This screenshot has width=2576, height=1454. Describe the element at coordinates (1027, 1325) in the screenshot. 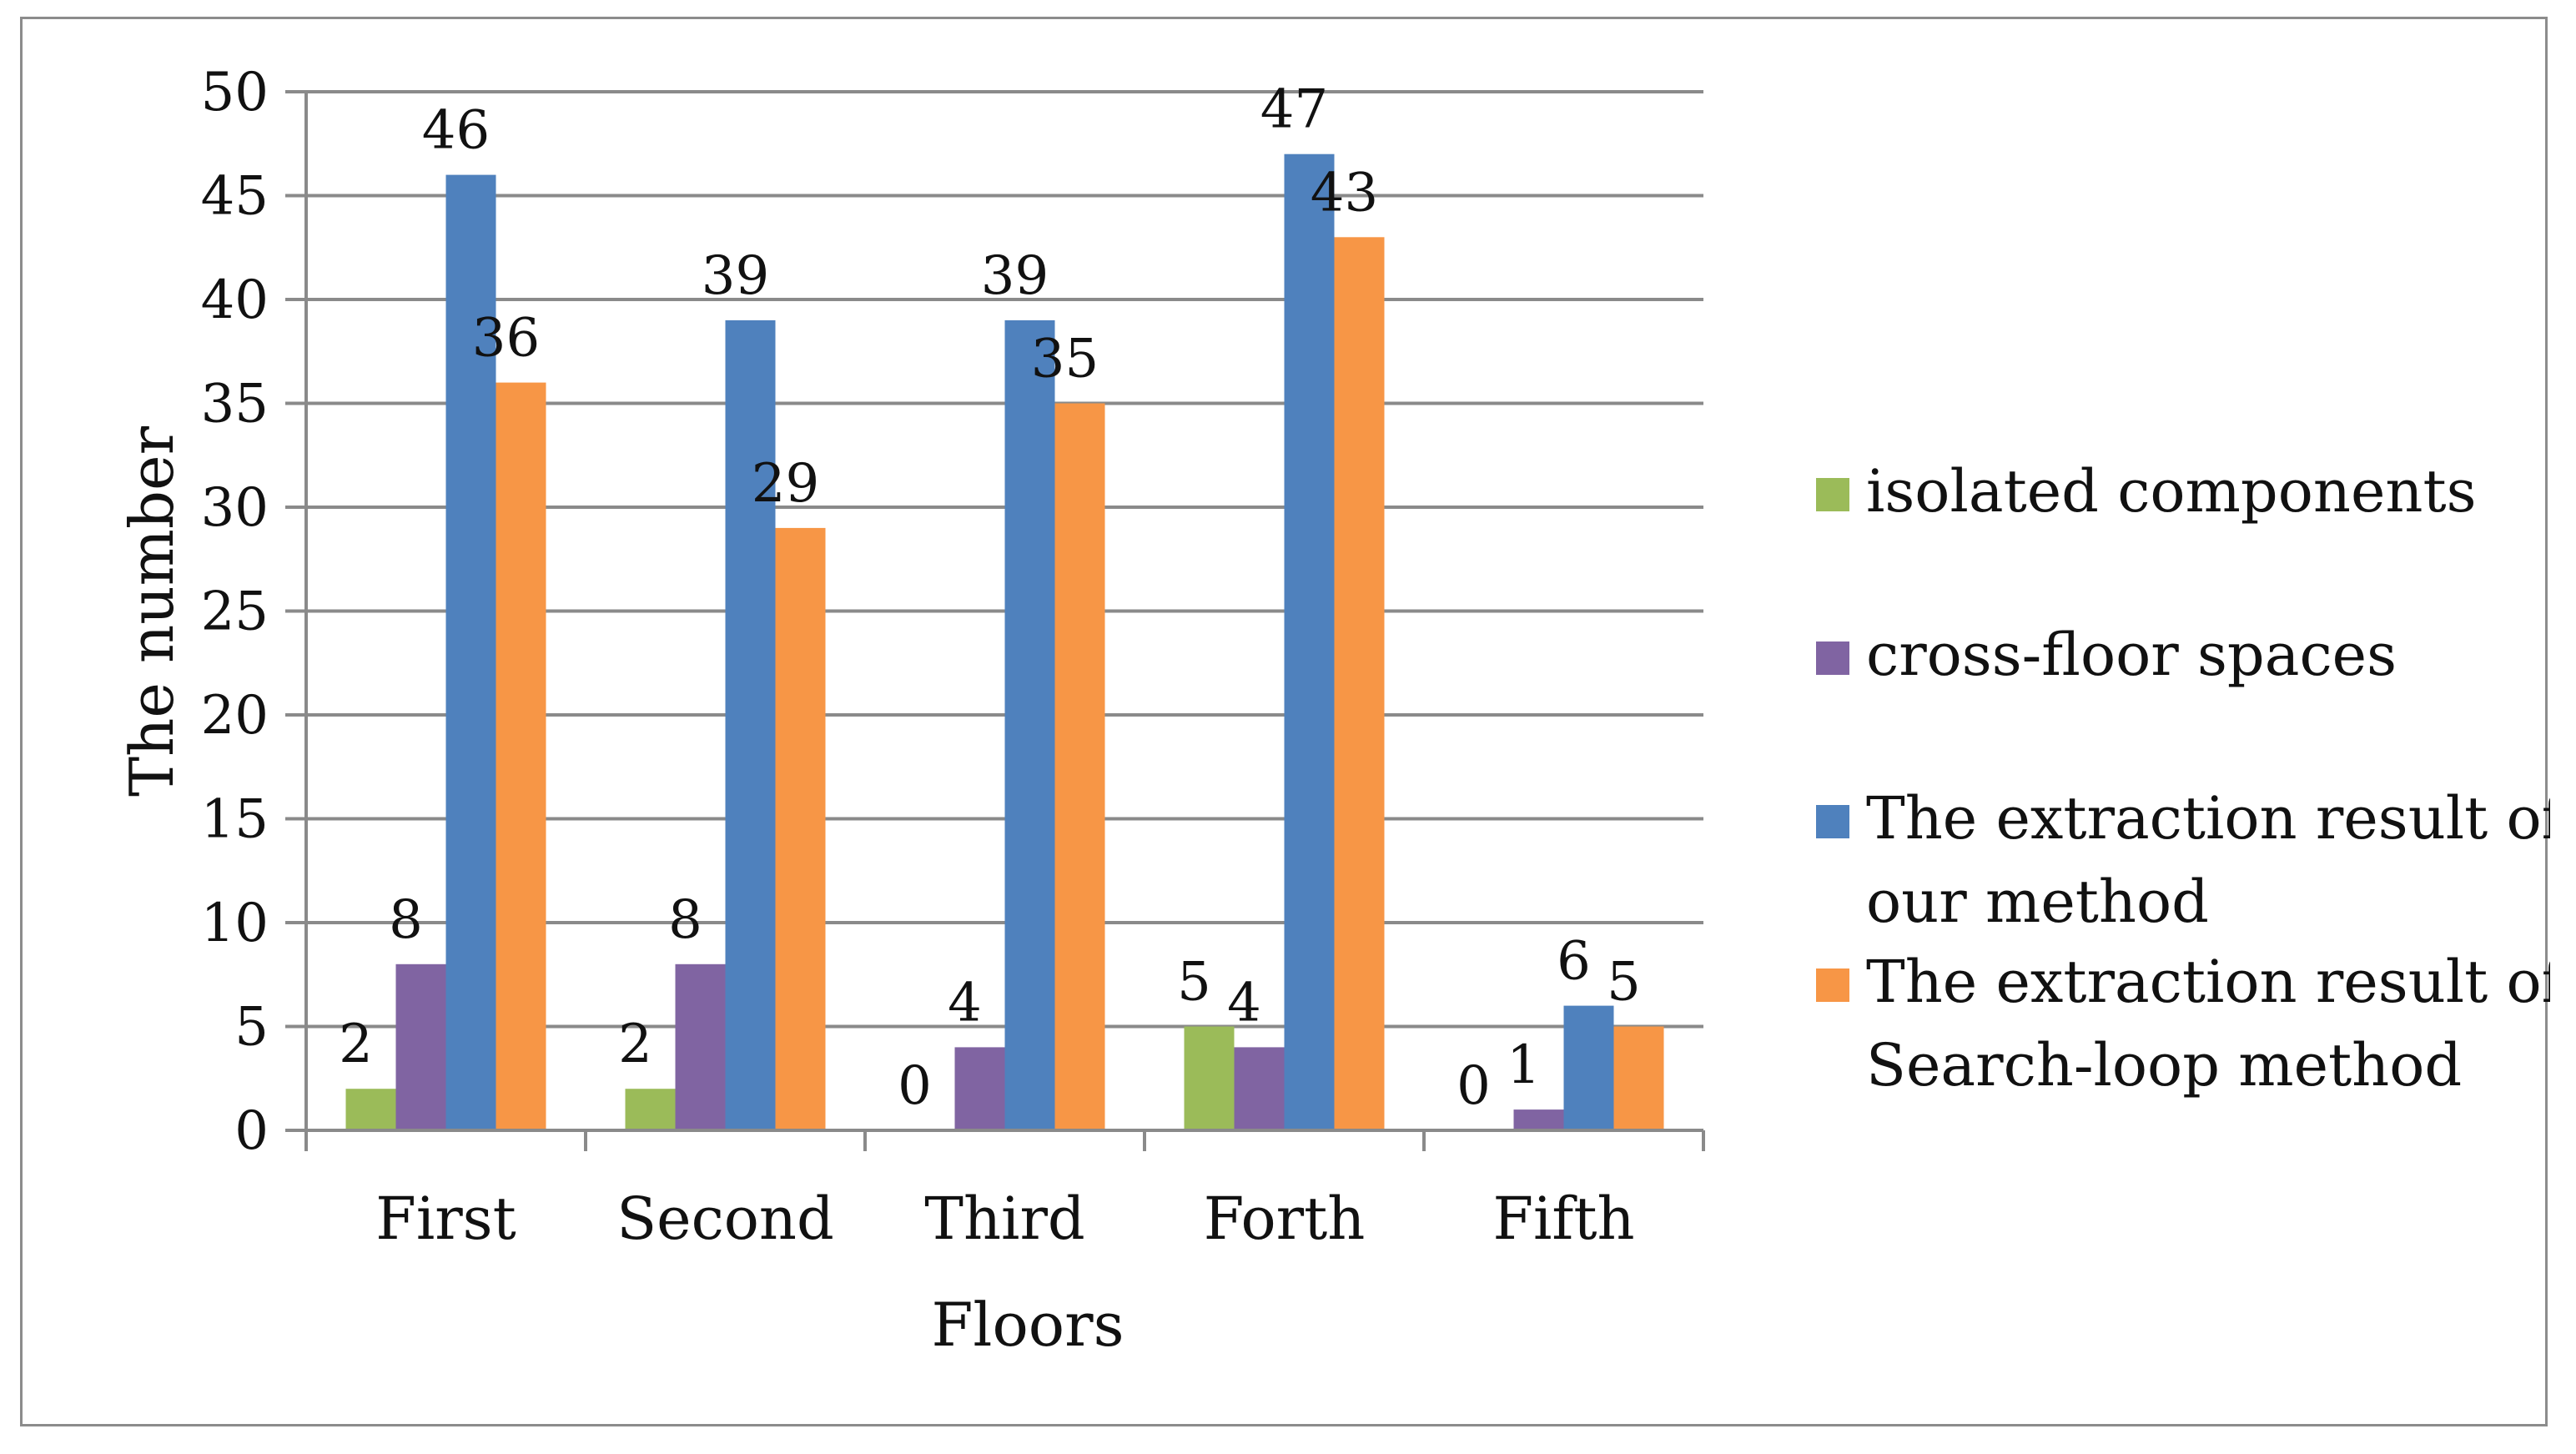

I see `x-axis-title: Floors` at that location.